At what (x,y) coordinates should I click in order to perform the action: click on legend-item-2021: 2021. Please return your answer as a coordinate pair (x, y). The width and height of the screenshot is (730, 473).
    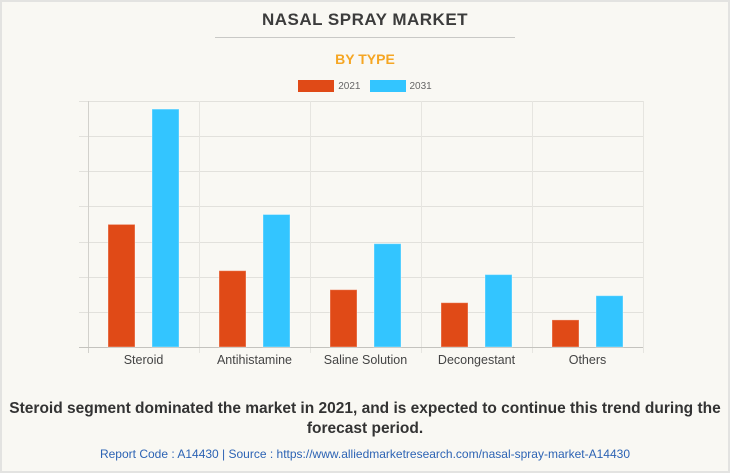
    Looking at the image, I should click on (329, 86).